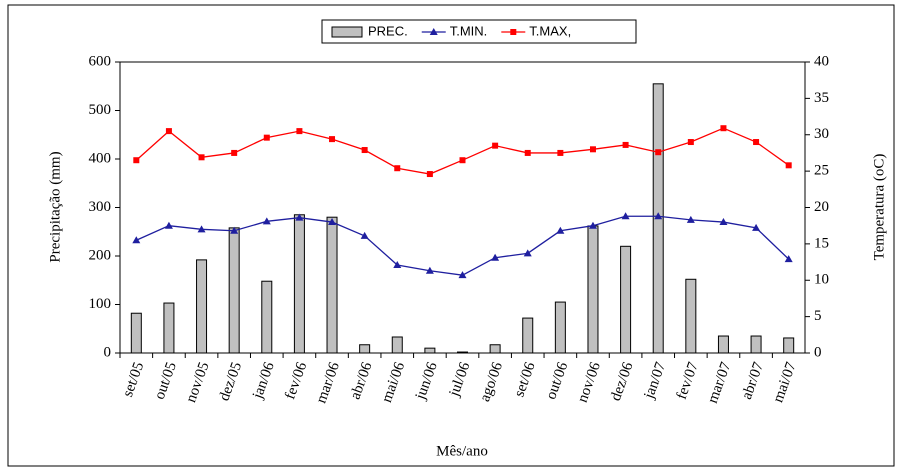 The width and height of the screenshot is (902, 472). What do you see at coordinates (821, 171) in the screenshot?
I see `y2-tick-label: 25` at bounding box center [821, 171].